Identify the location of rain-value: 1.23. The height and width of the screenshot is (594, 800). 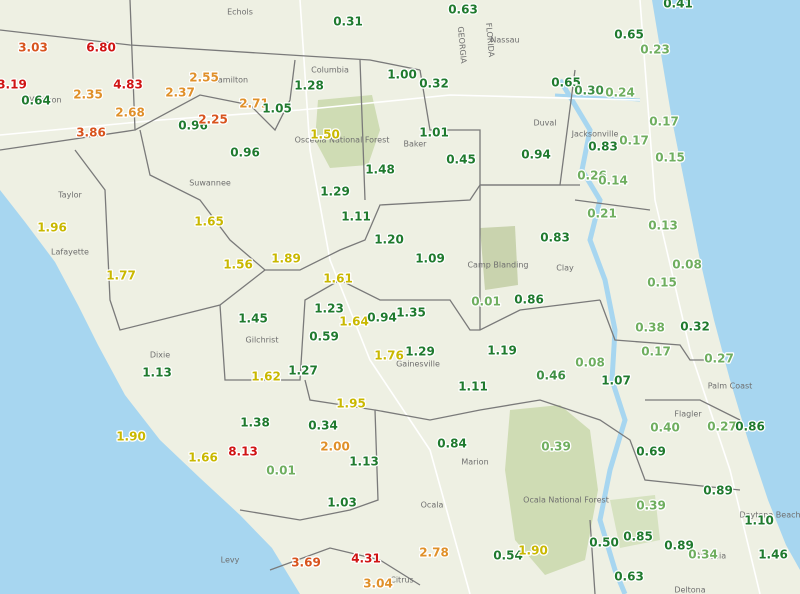
(329, 309).